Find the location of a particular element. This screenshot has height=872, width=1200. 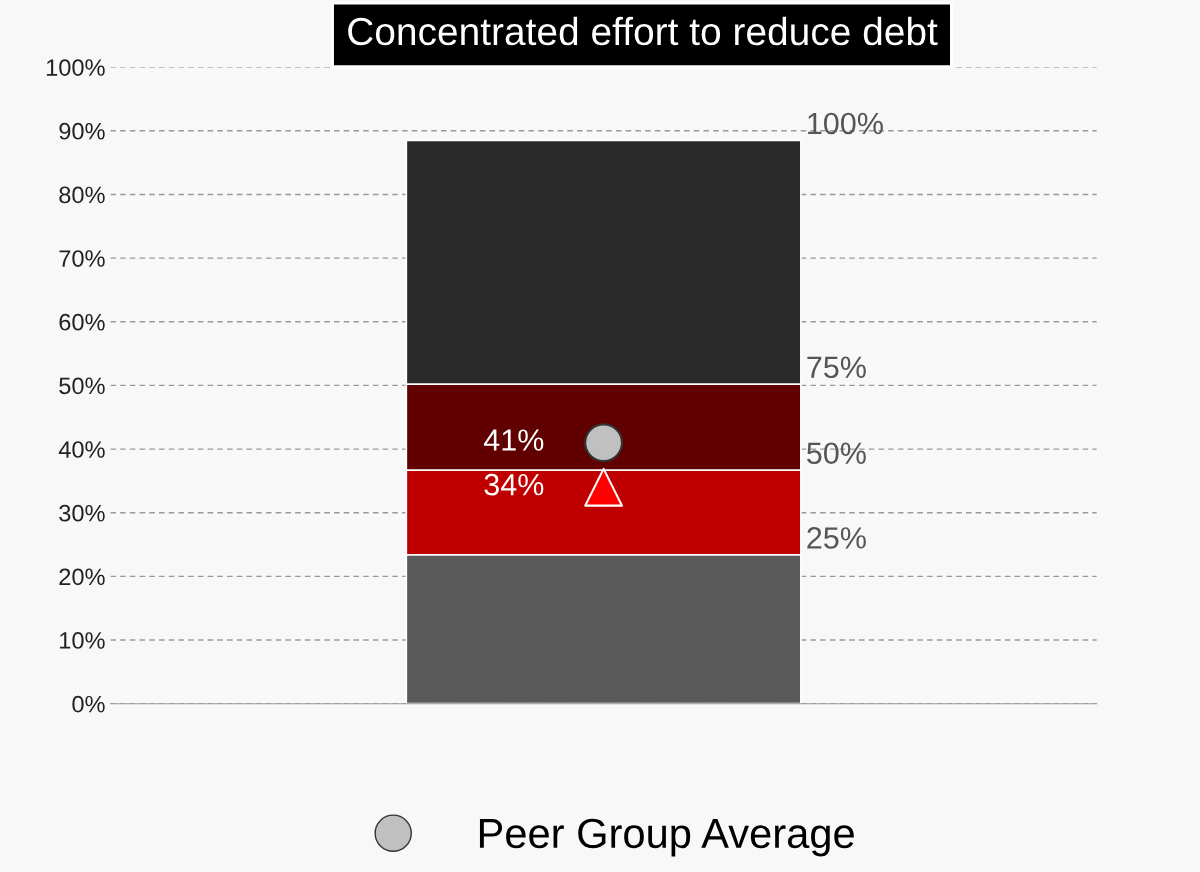

annotation: 25% is located at coordinates (836, 538).